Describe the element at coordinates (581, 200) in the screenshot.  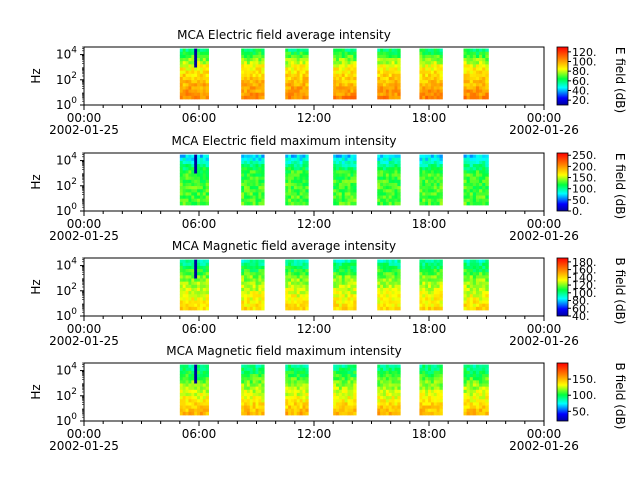
I see `colorbar-tick-label: 50.` at that location.